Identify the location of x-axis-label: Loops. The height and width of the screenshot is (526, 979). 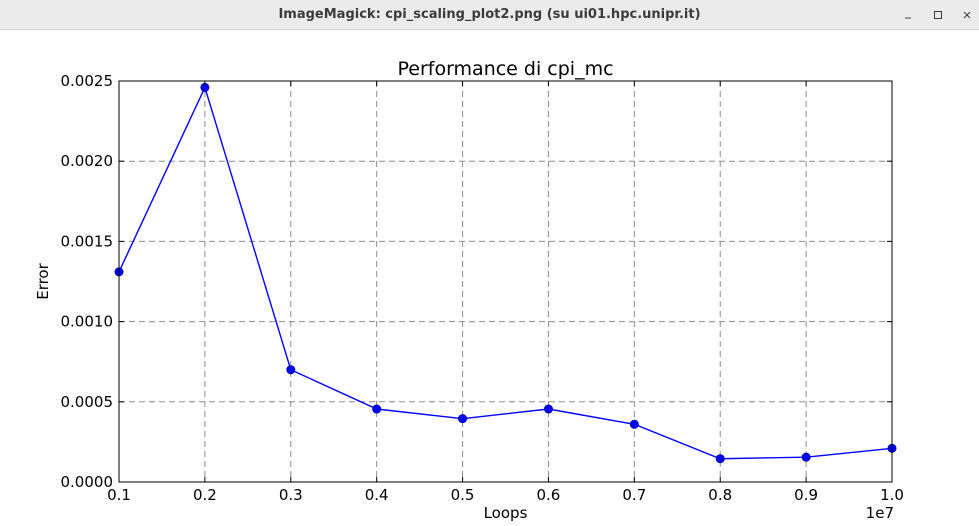
(506, 513).